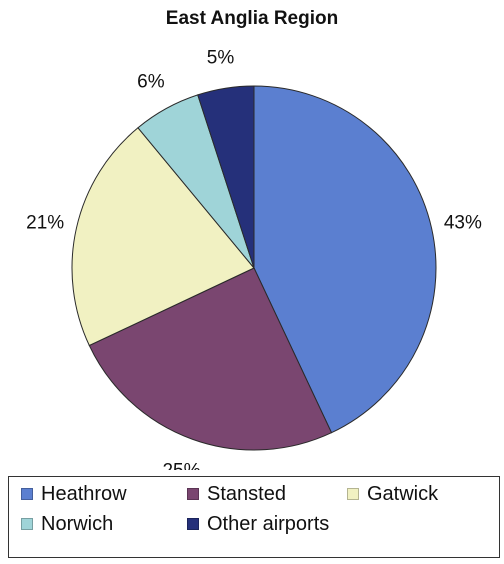 The height and width of the screenshot is (564, 504). I want to click on legend-label-heathrow: Heathrow, so click(84, 493).